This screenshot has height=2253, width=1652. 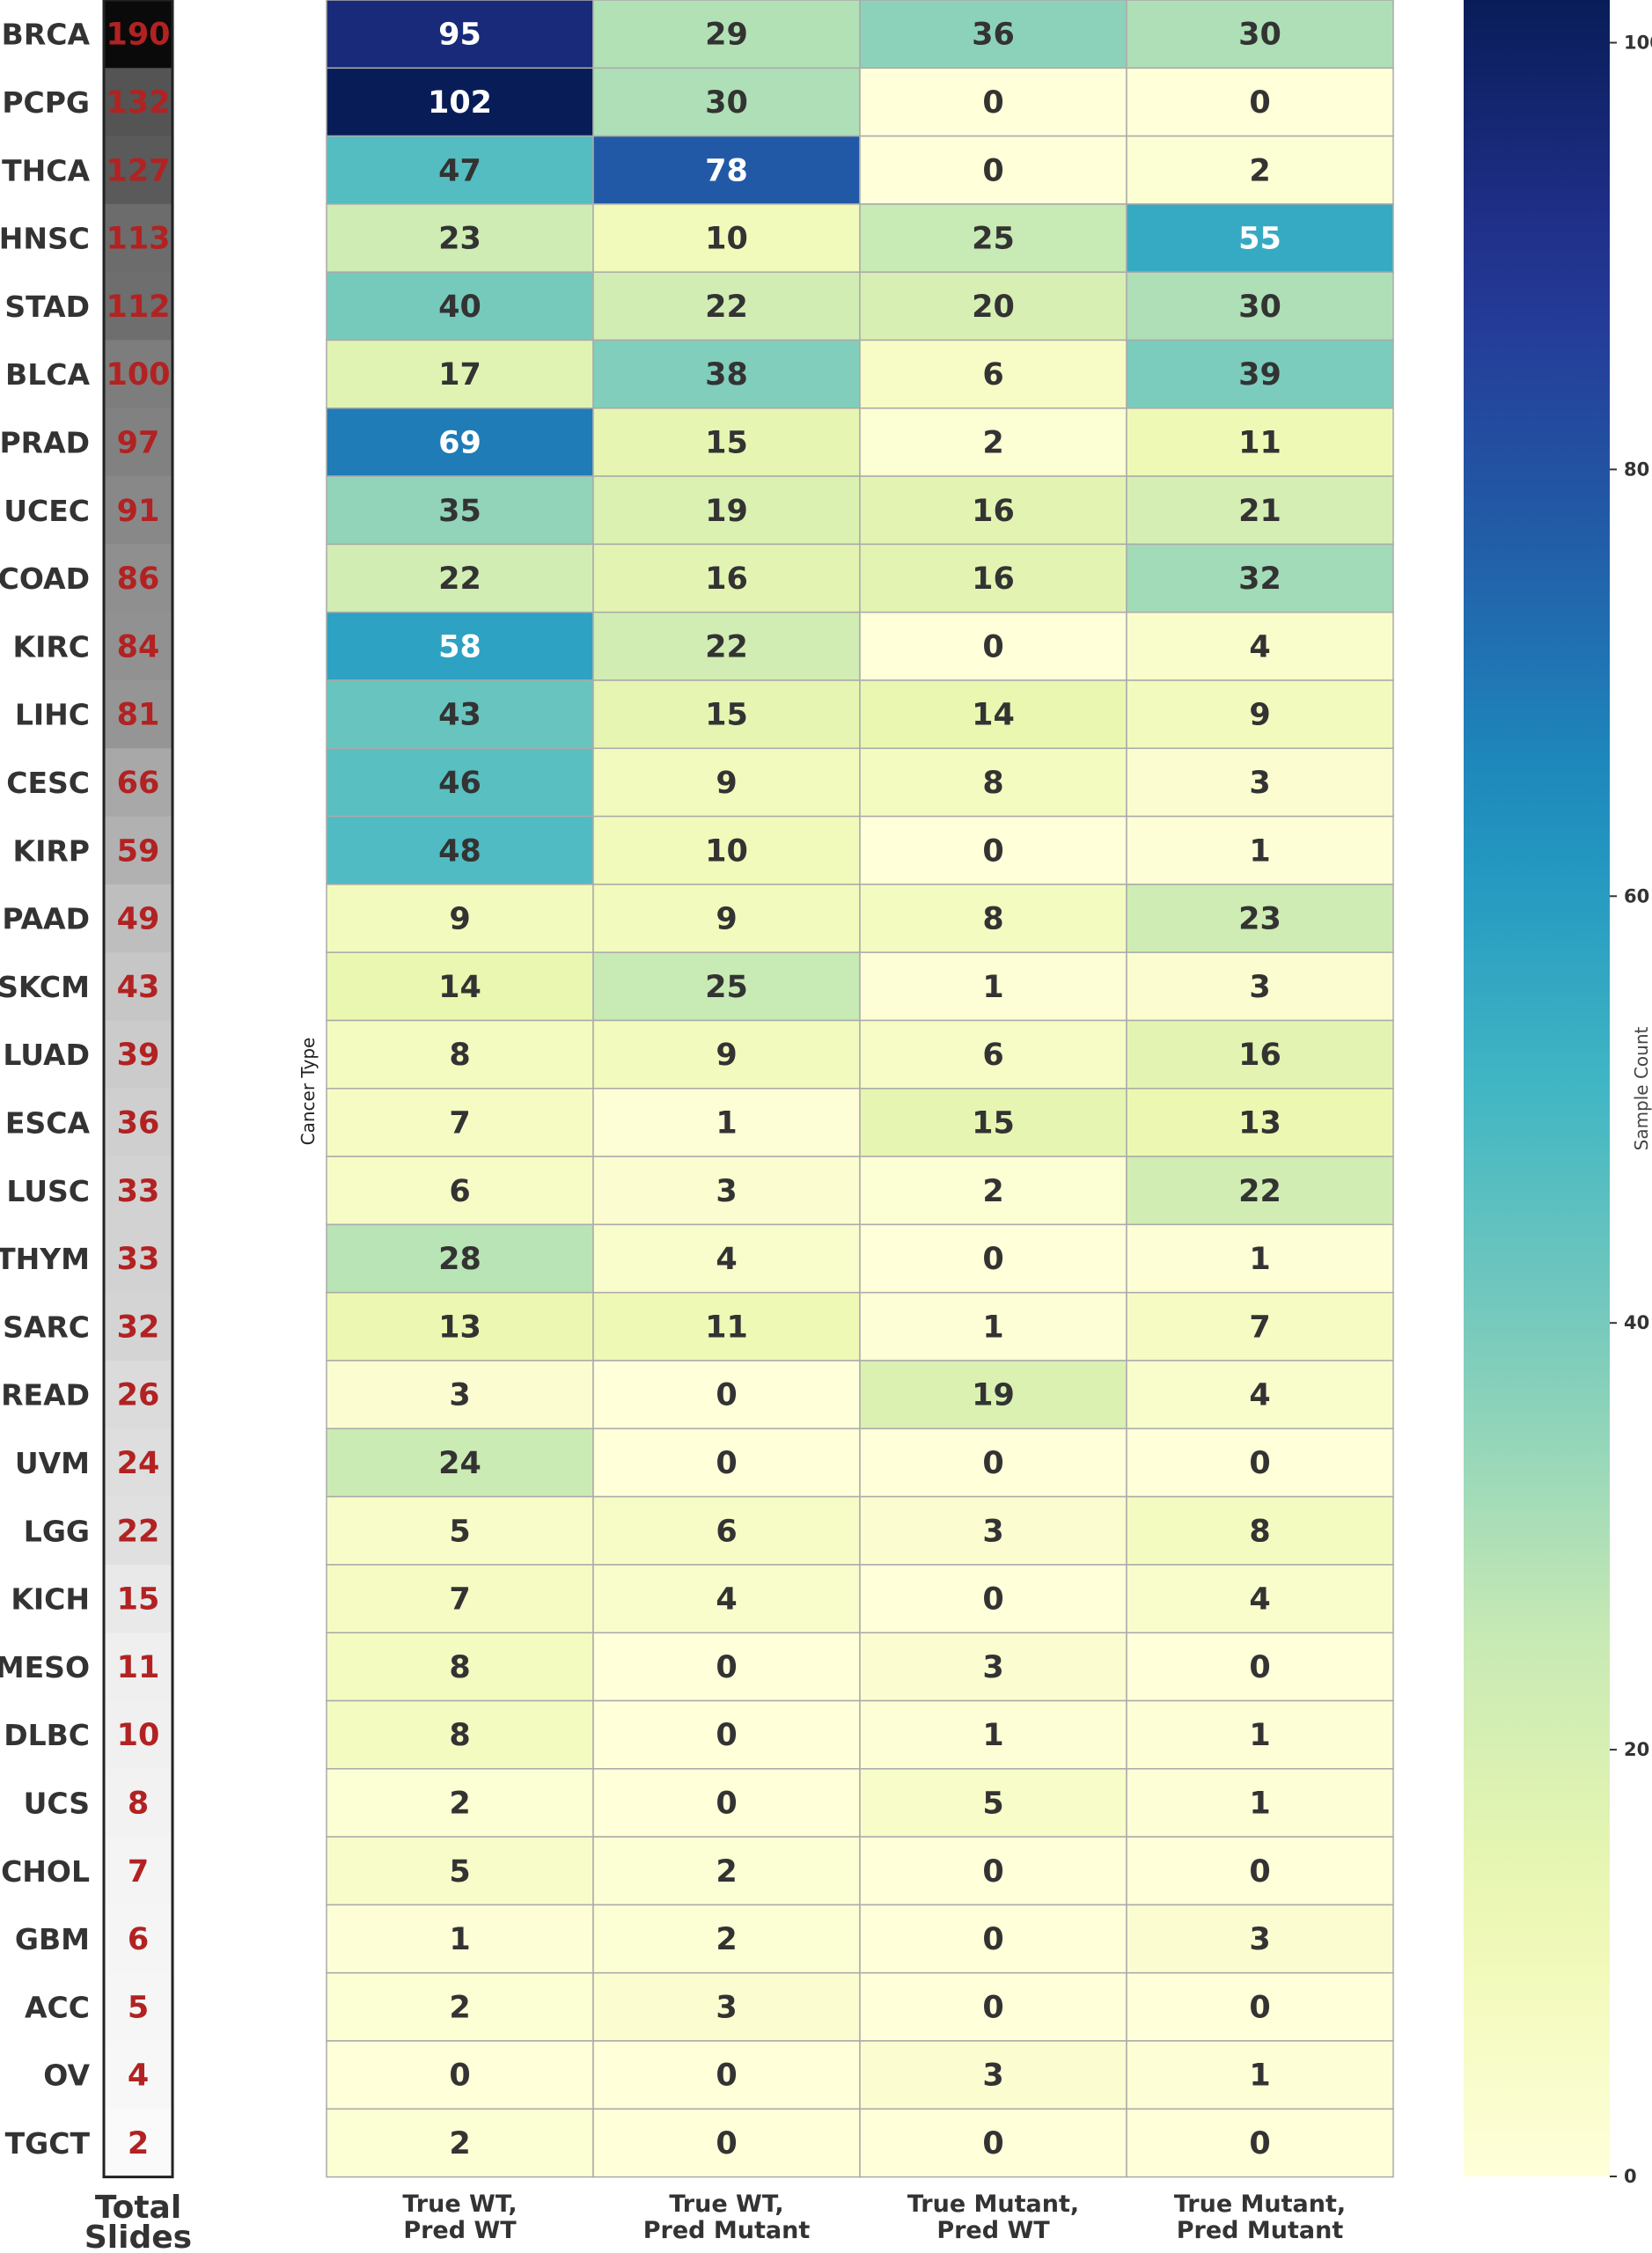 What do you see at coordinates (138, 443) in the screenshot?
I see `total-slides-value: 97` at bounding box center [138, 443].